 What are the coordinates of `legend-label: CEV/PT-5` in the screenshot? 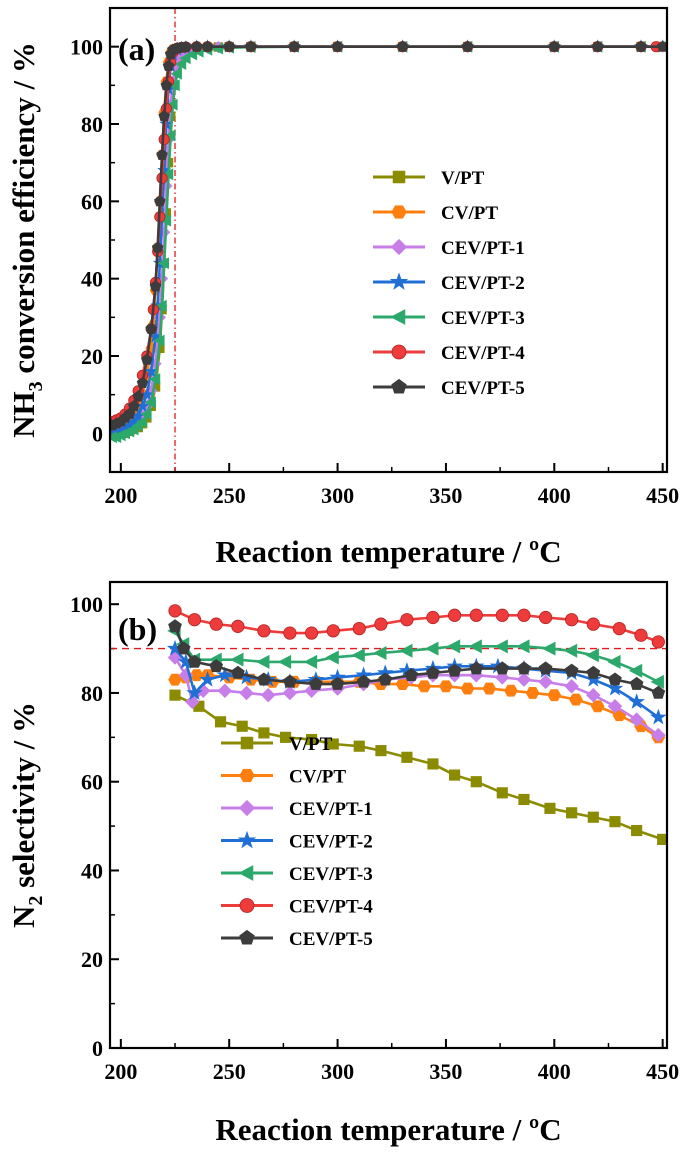 It's located at (331, 939).